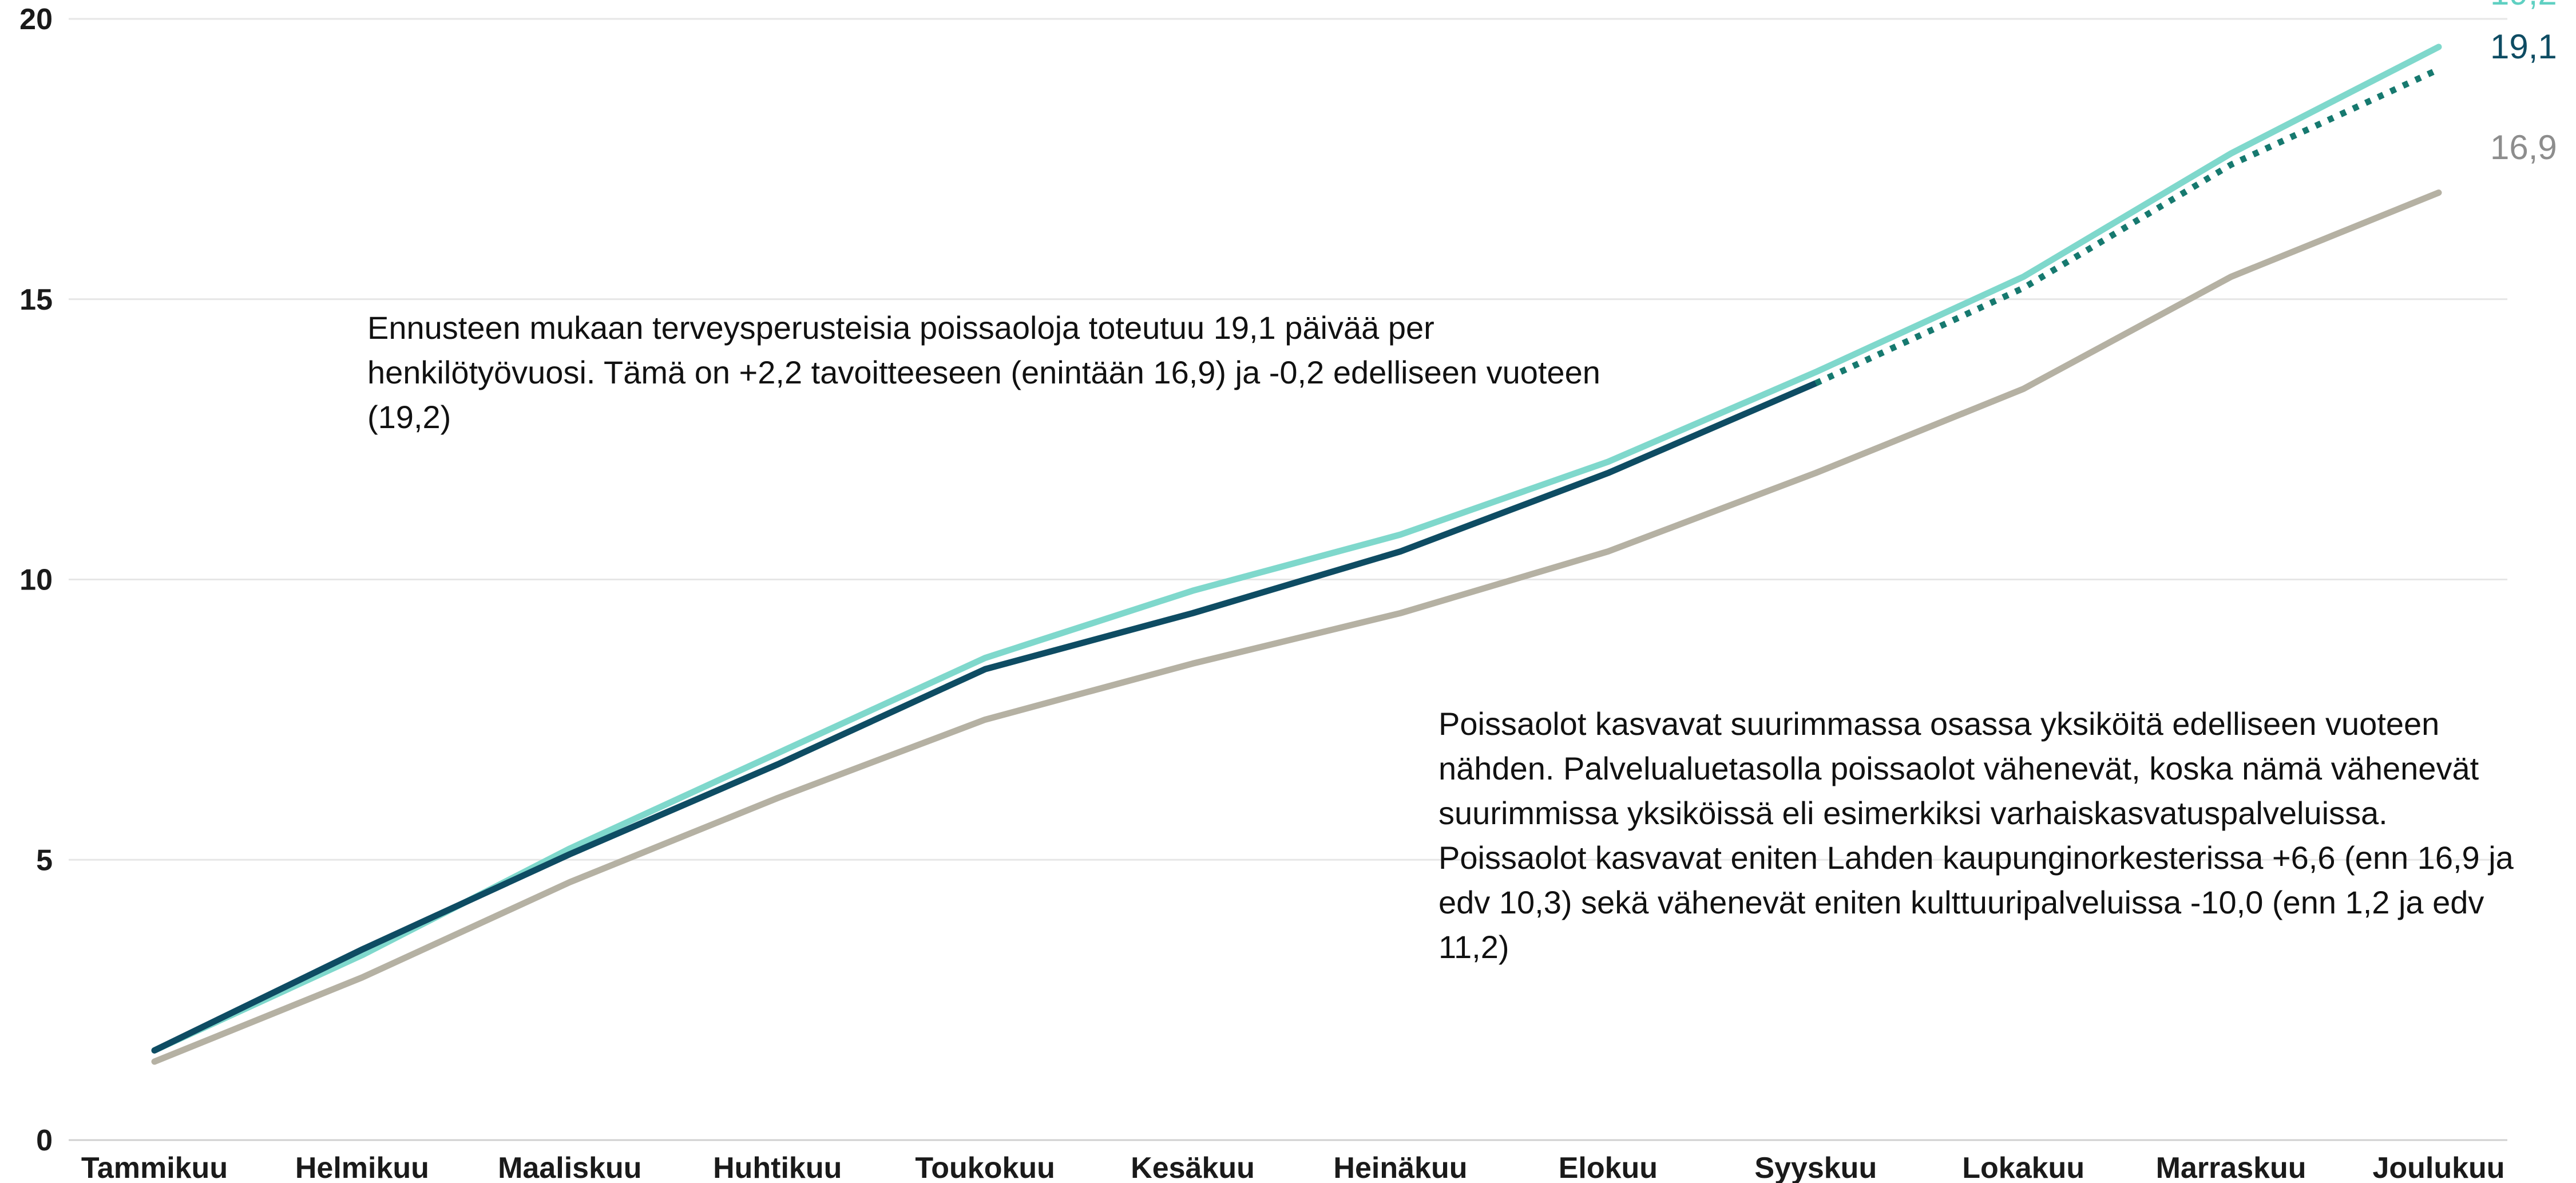 The height and width of the screenshot is (1183, 2576). What do you see at coordinates (570, 1167) in the screenshot?
I see `x-tick-label: Maaliskuu` at bounding box center [570, 1167].